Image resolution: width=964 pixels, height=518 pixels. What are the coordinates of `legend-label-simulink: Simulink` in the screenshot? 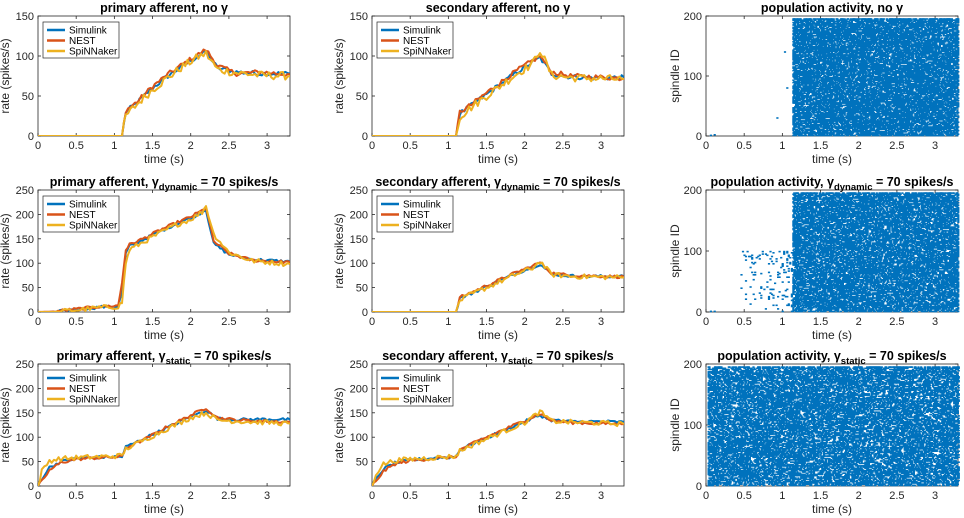 It's located at (88, 31).